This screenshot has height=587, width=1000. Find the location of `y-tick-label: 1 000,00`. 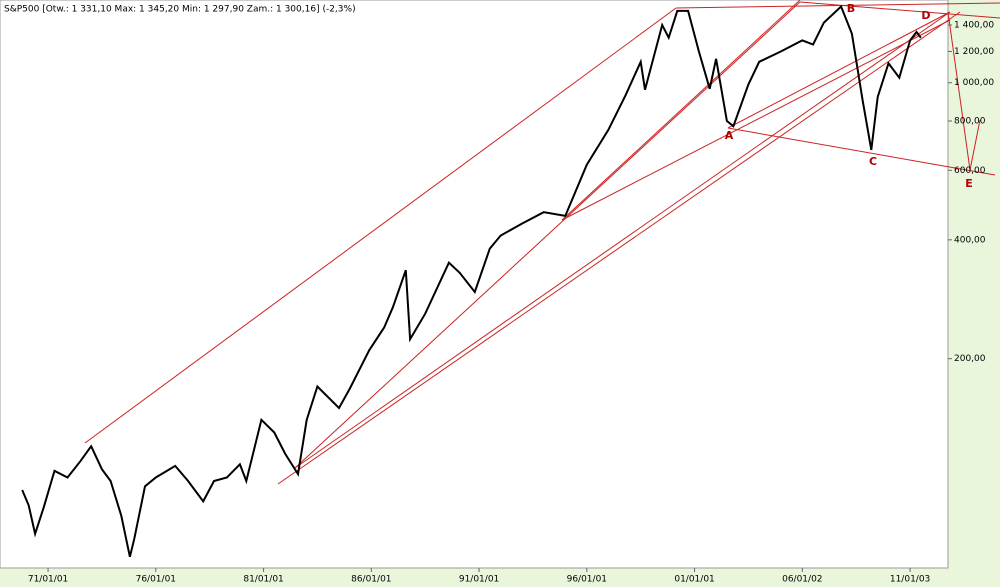

y-tick-label: 1 000,00 is located at coordinates (974, 83).